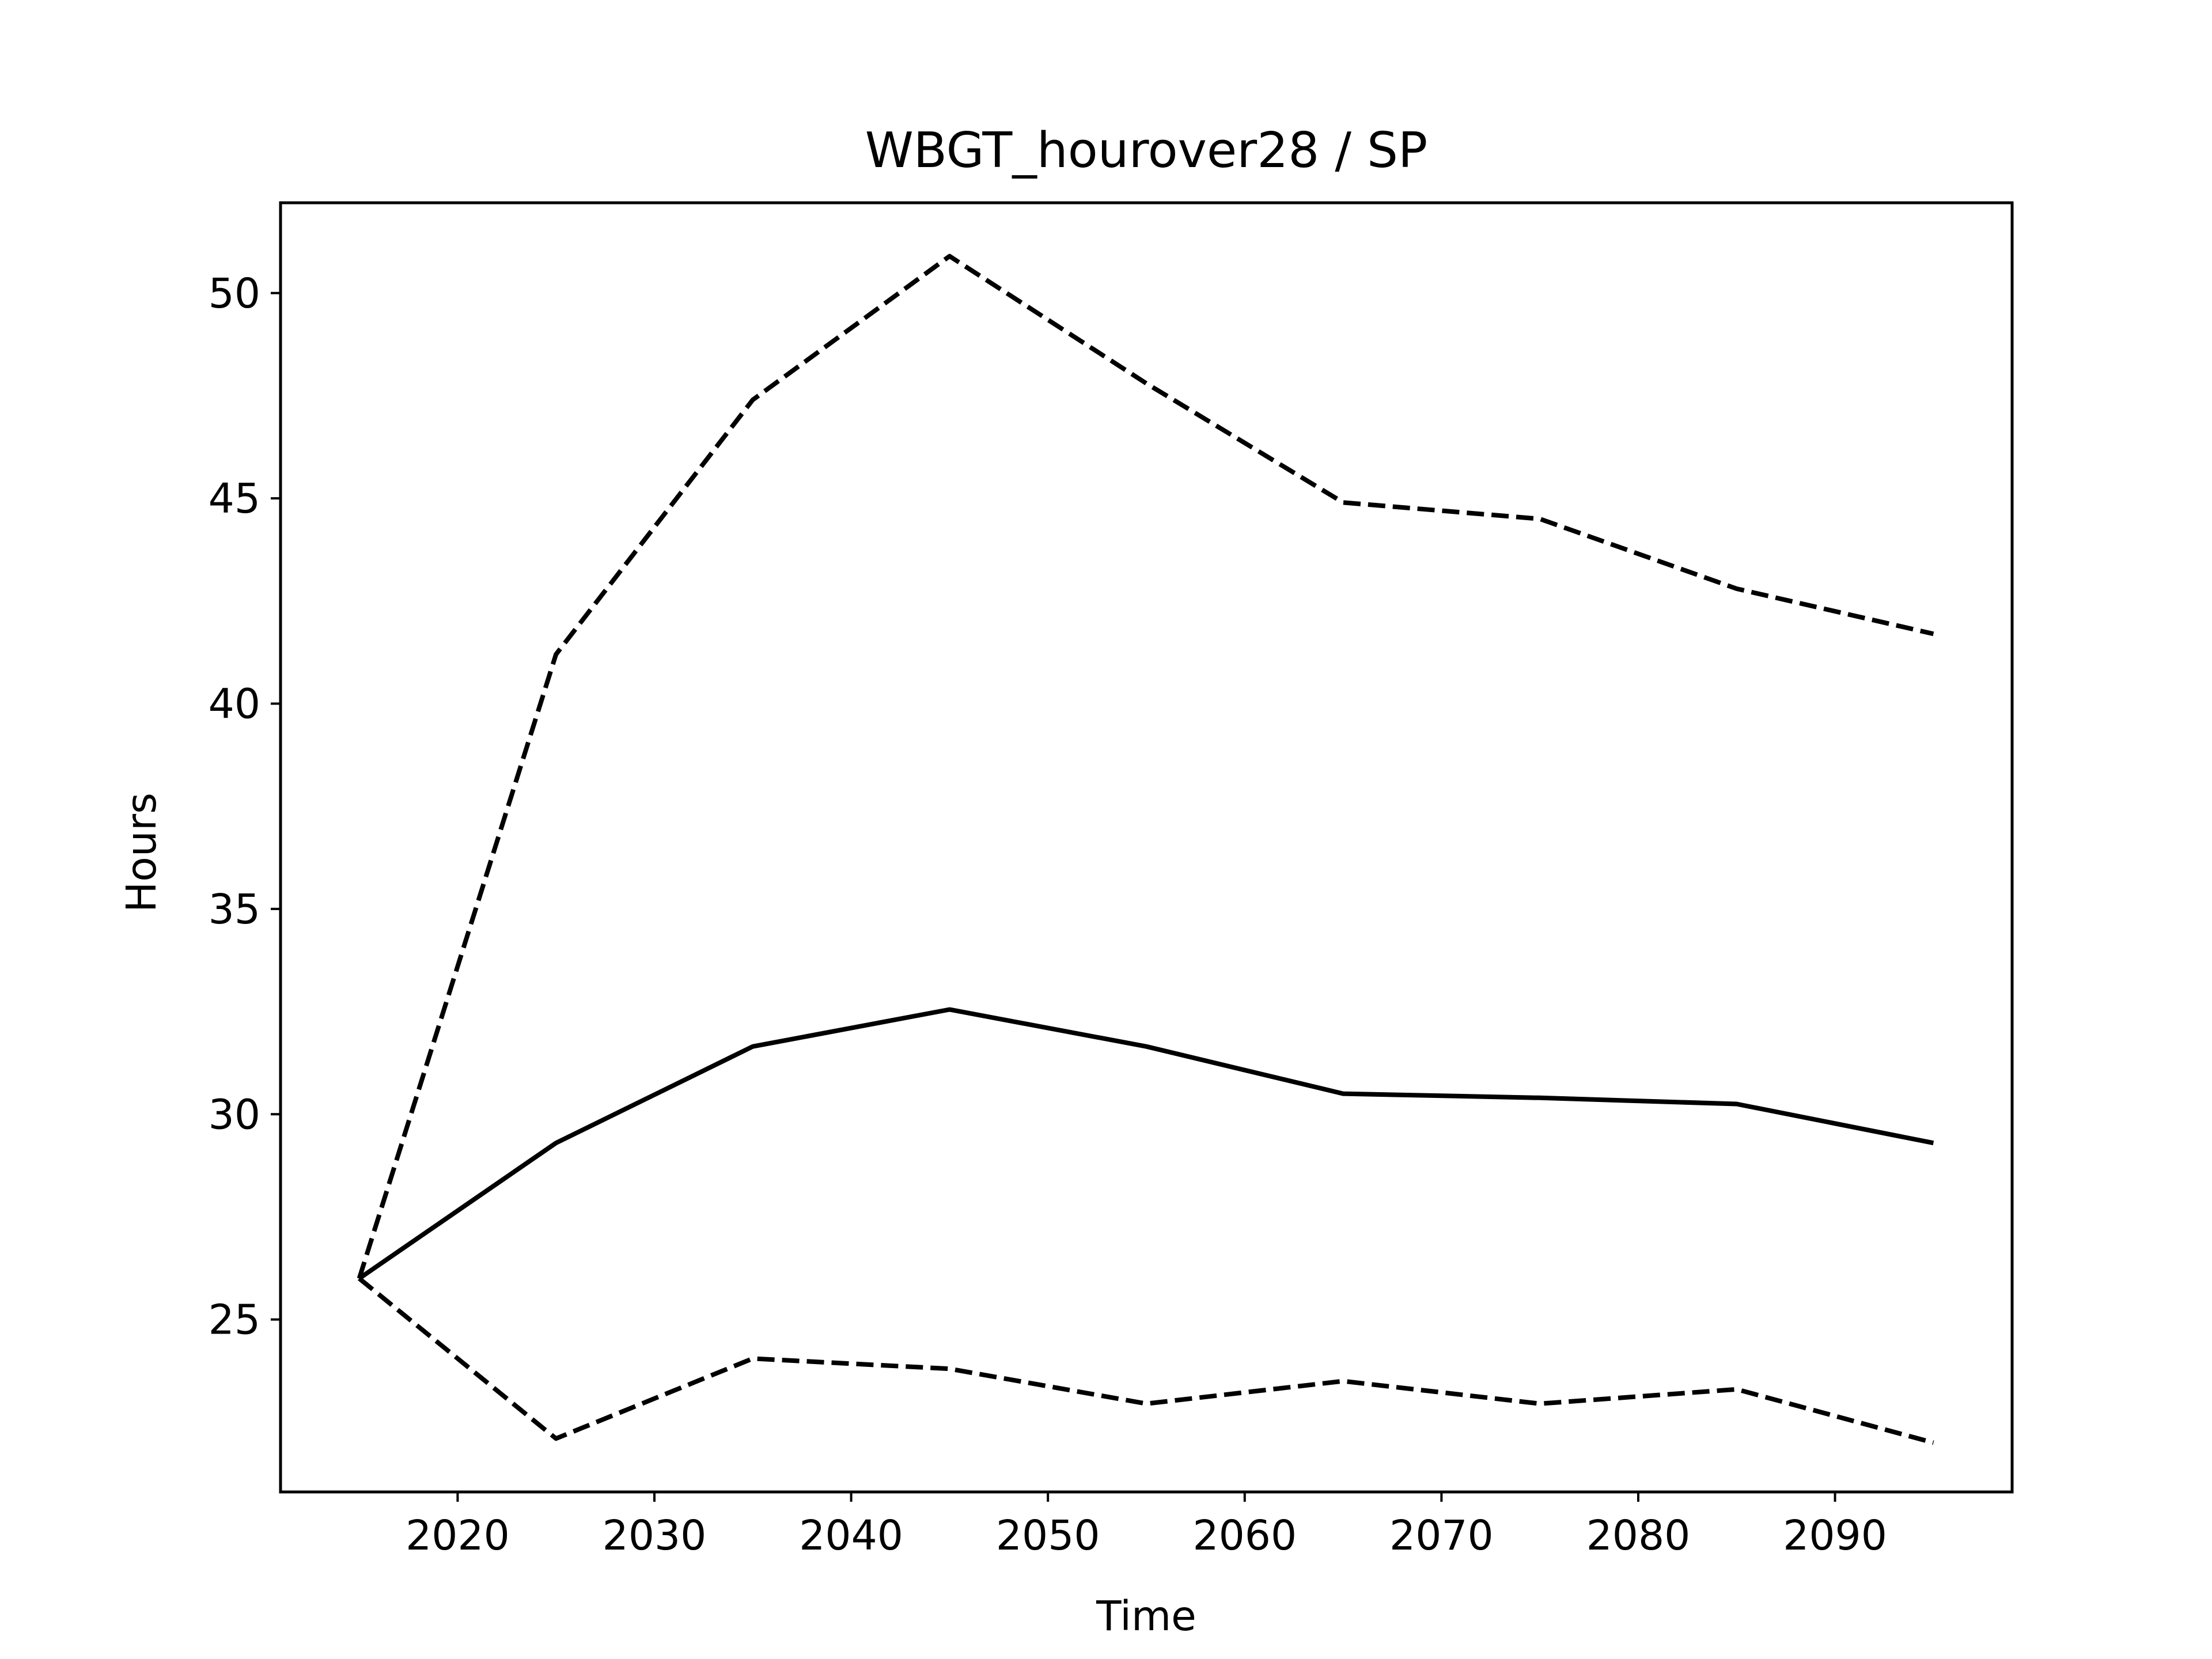  Describe the element at coordinates (234, 1320) in the screenshot. I see `y-tick-label: 25` at that location.